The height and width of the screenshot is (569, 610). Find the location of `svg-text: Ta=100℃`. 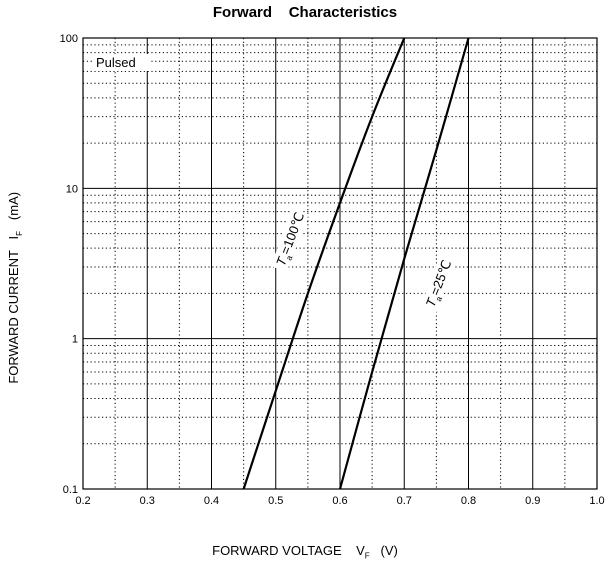

svg-text: Ta=100℃ is located at coordinates (291, 239).